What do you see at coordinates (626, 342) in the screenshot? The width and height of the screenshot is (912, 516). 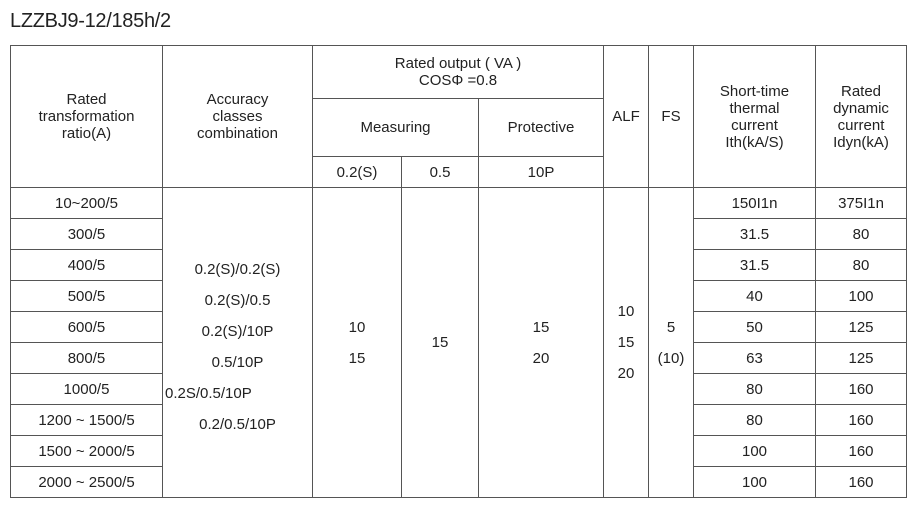 I see `alf-values: 10 15 20` at bounding box center [626, 342].